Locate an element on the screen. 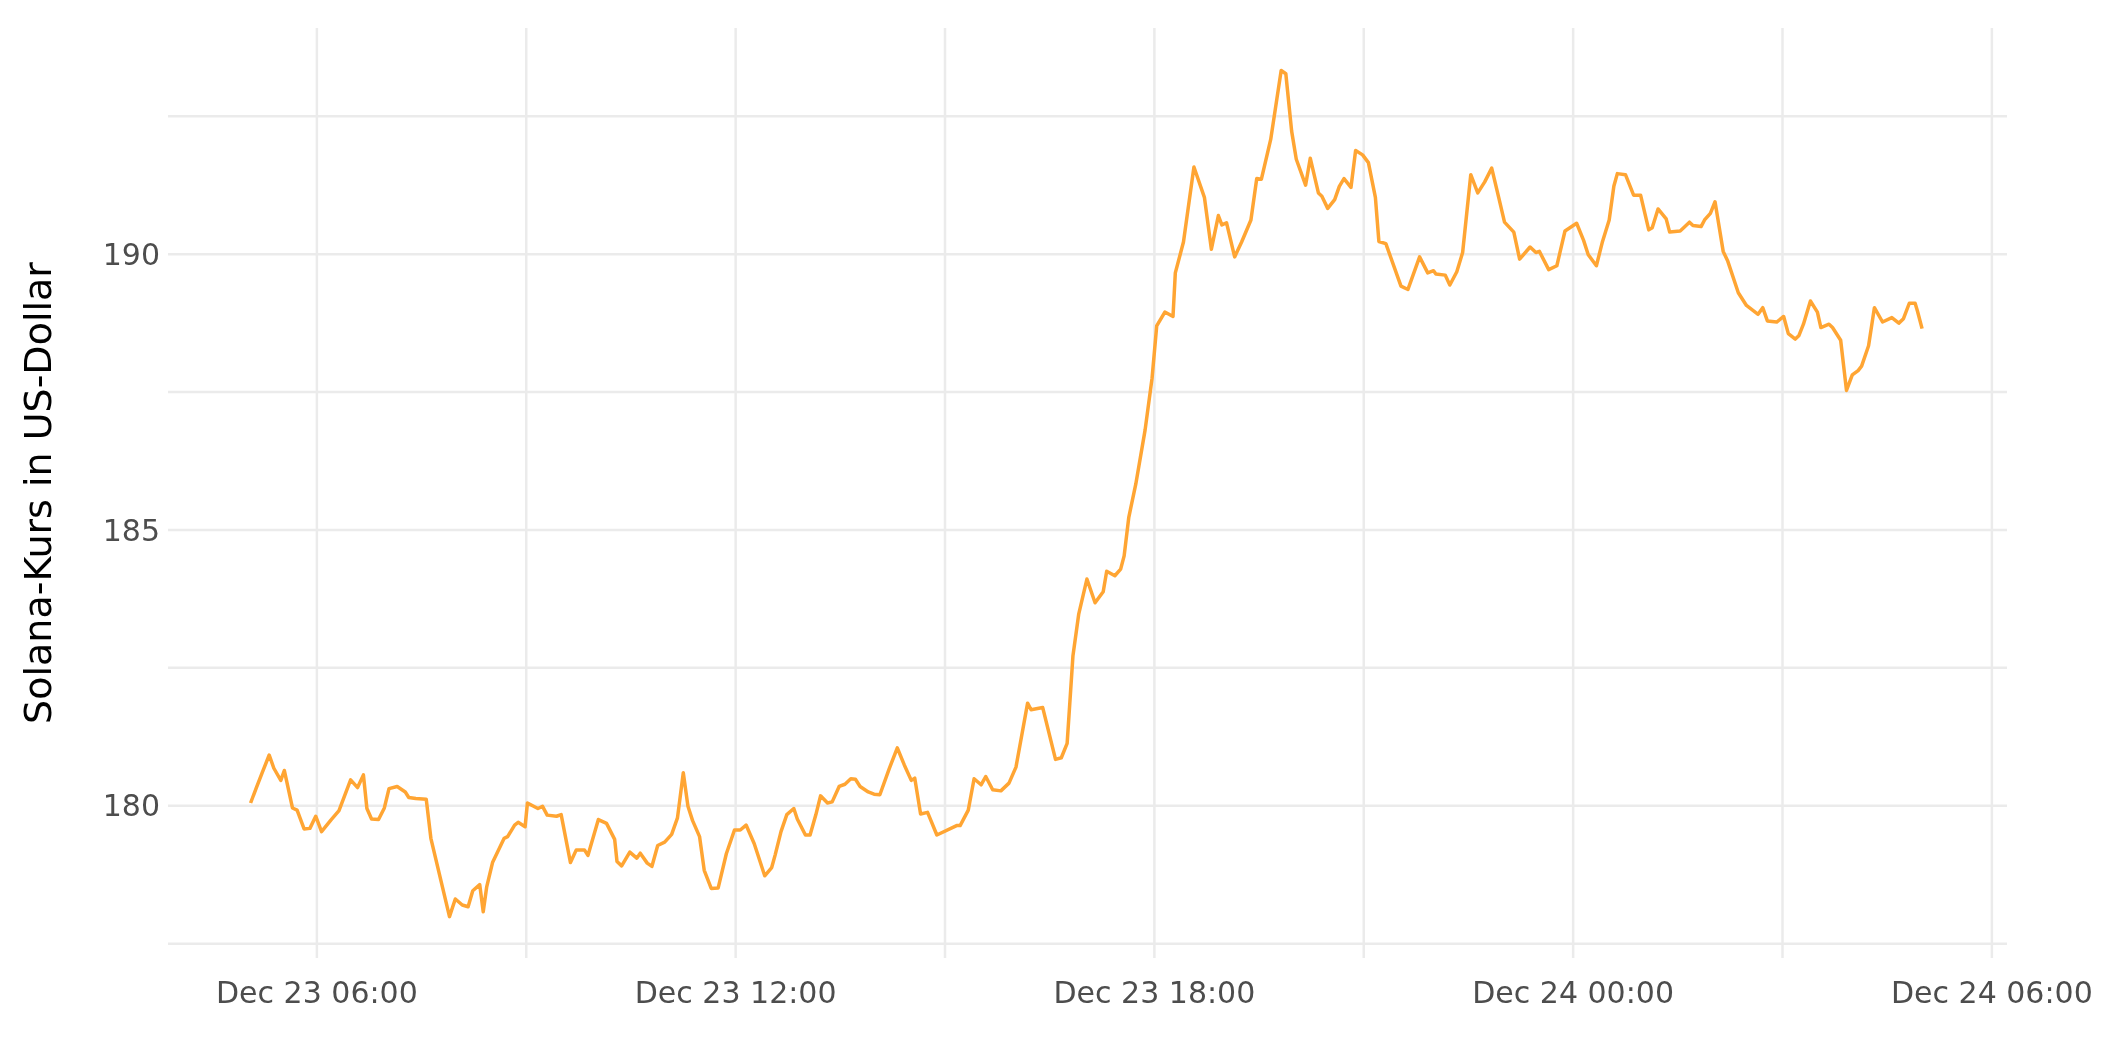  y-tick-label: 185 is located at coordinates (131, 530).